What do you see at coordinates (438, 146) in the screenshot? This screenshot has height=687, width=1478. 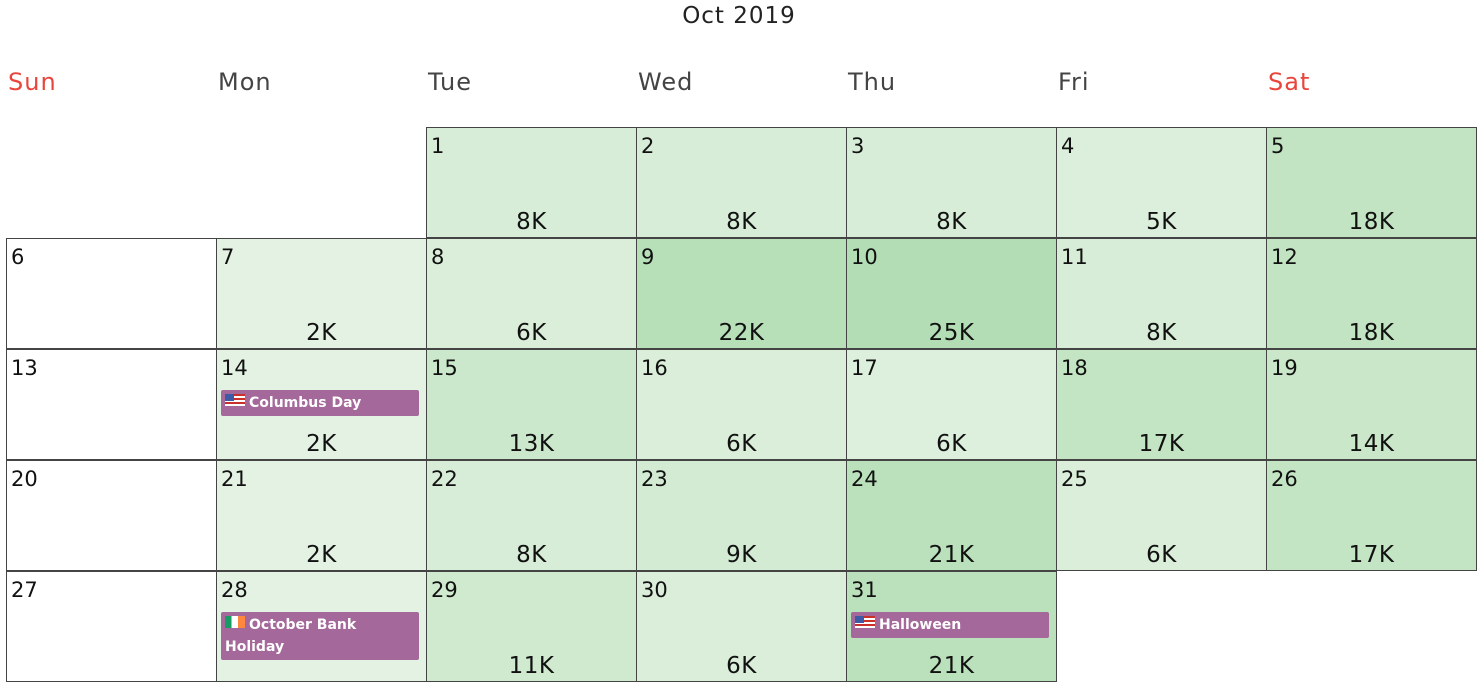 I see `day-number: 1` at bounding box center [438, 146].